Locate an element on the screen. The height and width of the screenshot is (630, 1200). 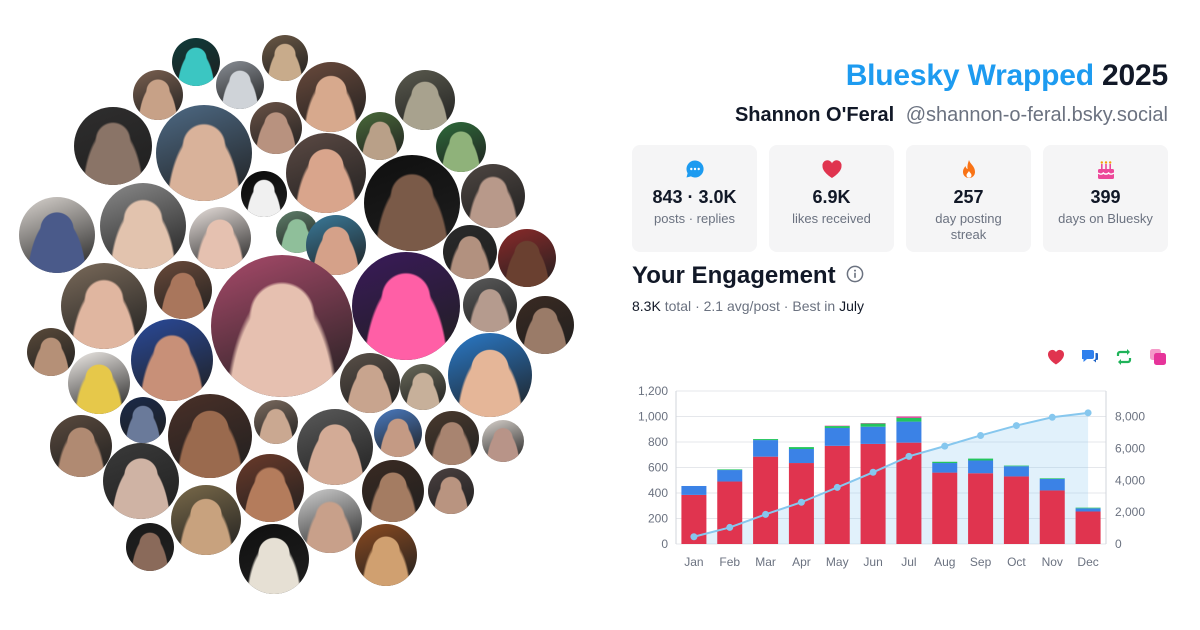
engagement-title-text: Your Engagement is located at coordinates (734, 275).